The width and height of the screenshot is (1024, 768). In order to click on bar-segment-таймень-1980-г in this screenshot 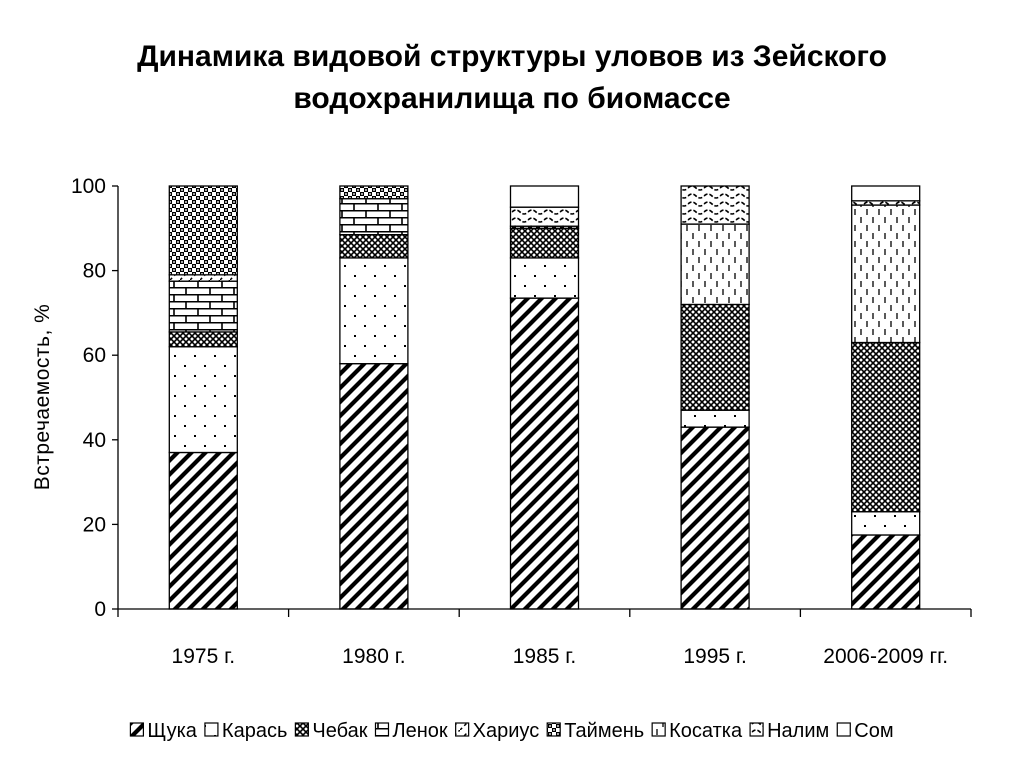, I will do `click(374, 192)`.